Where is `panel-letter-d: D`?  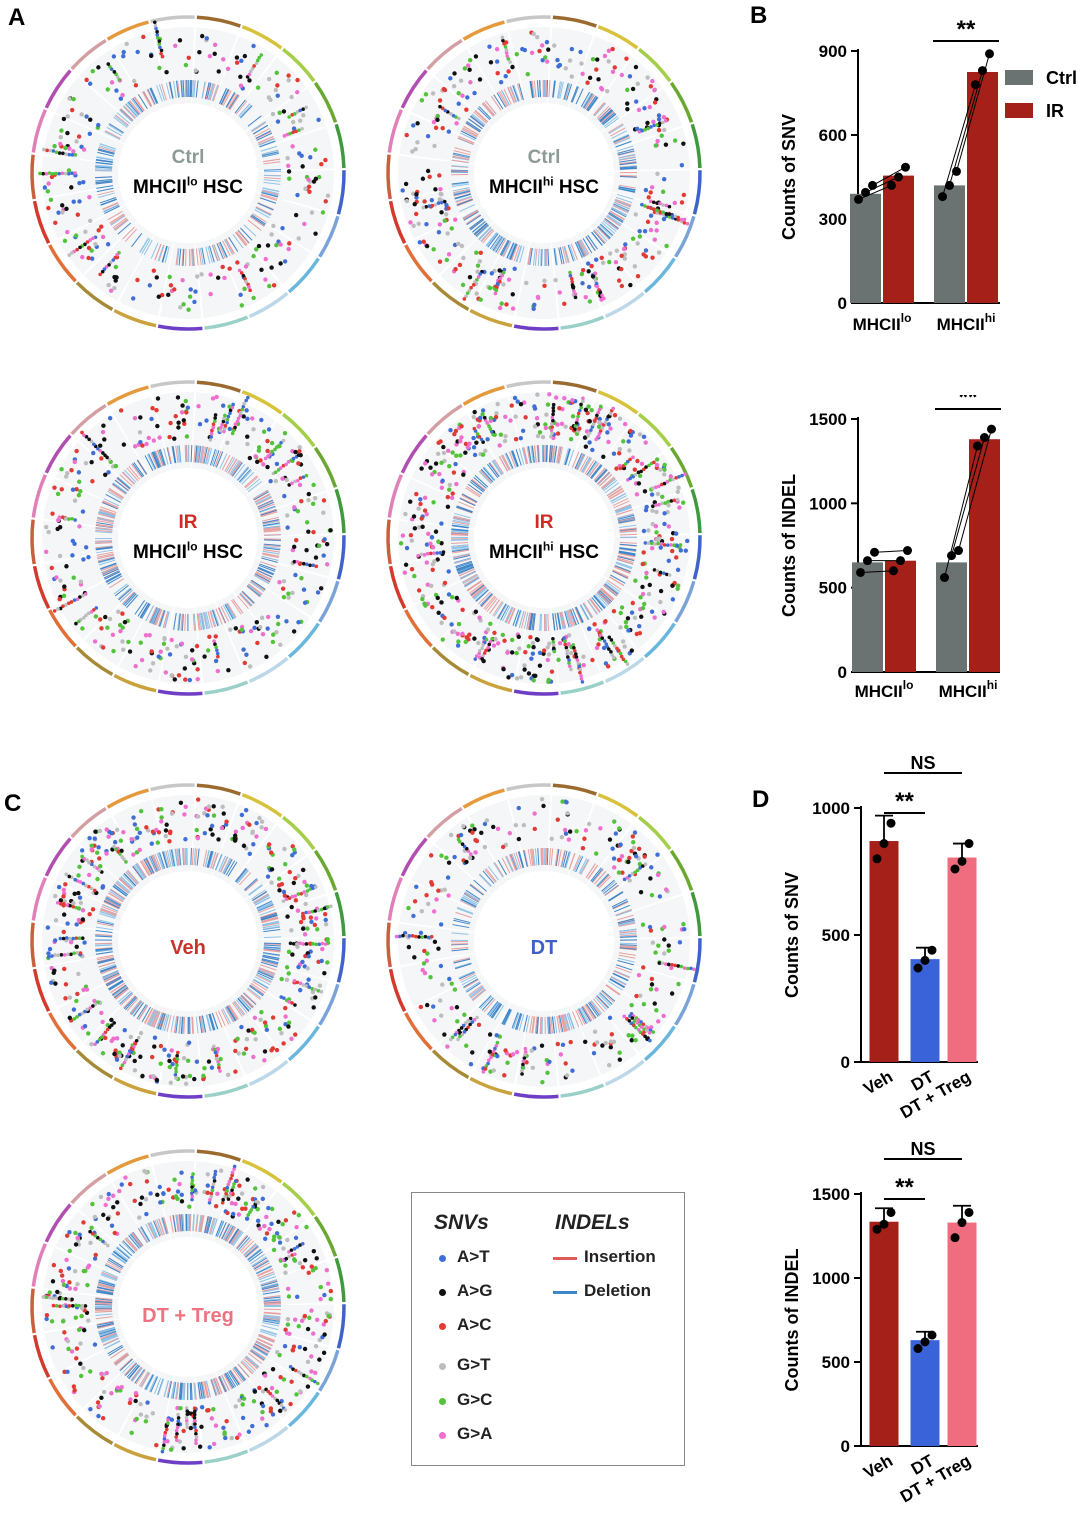 panel-letter-d: D is located at coordinates (761, 799).